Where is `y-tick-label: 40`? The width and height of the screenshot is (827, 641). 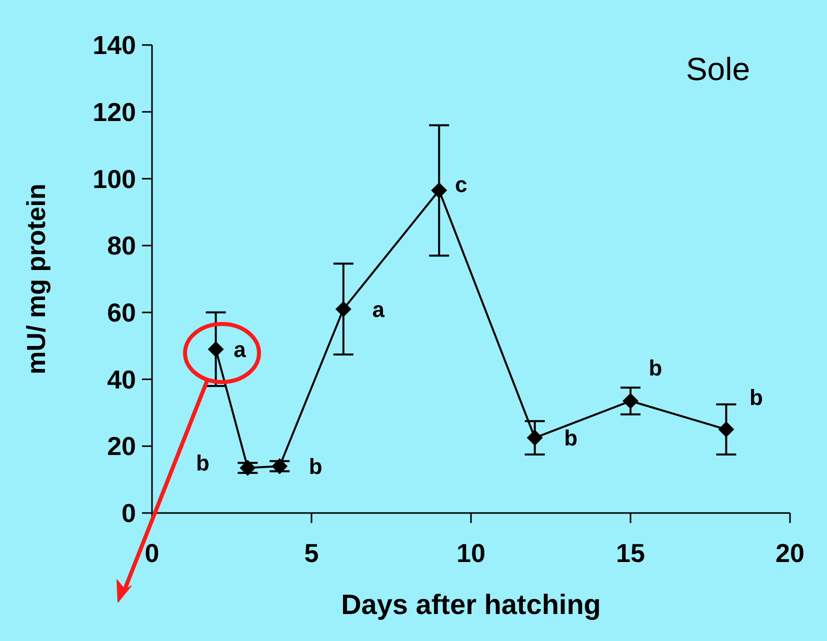
y-tick-label: 40 is located at coordinates (121, 379).